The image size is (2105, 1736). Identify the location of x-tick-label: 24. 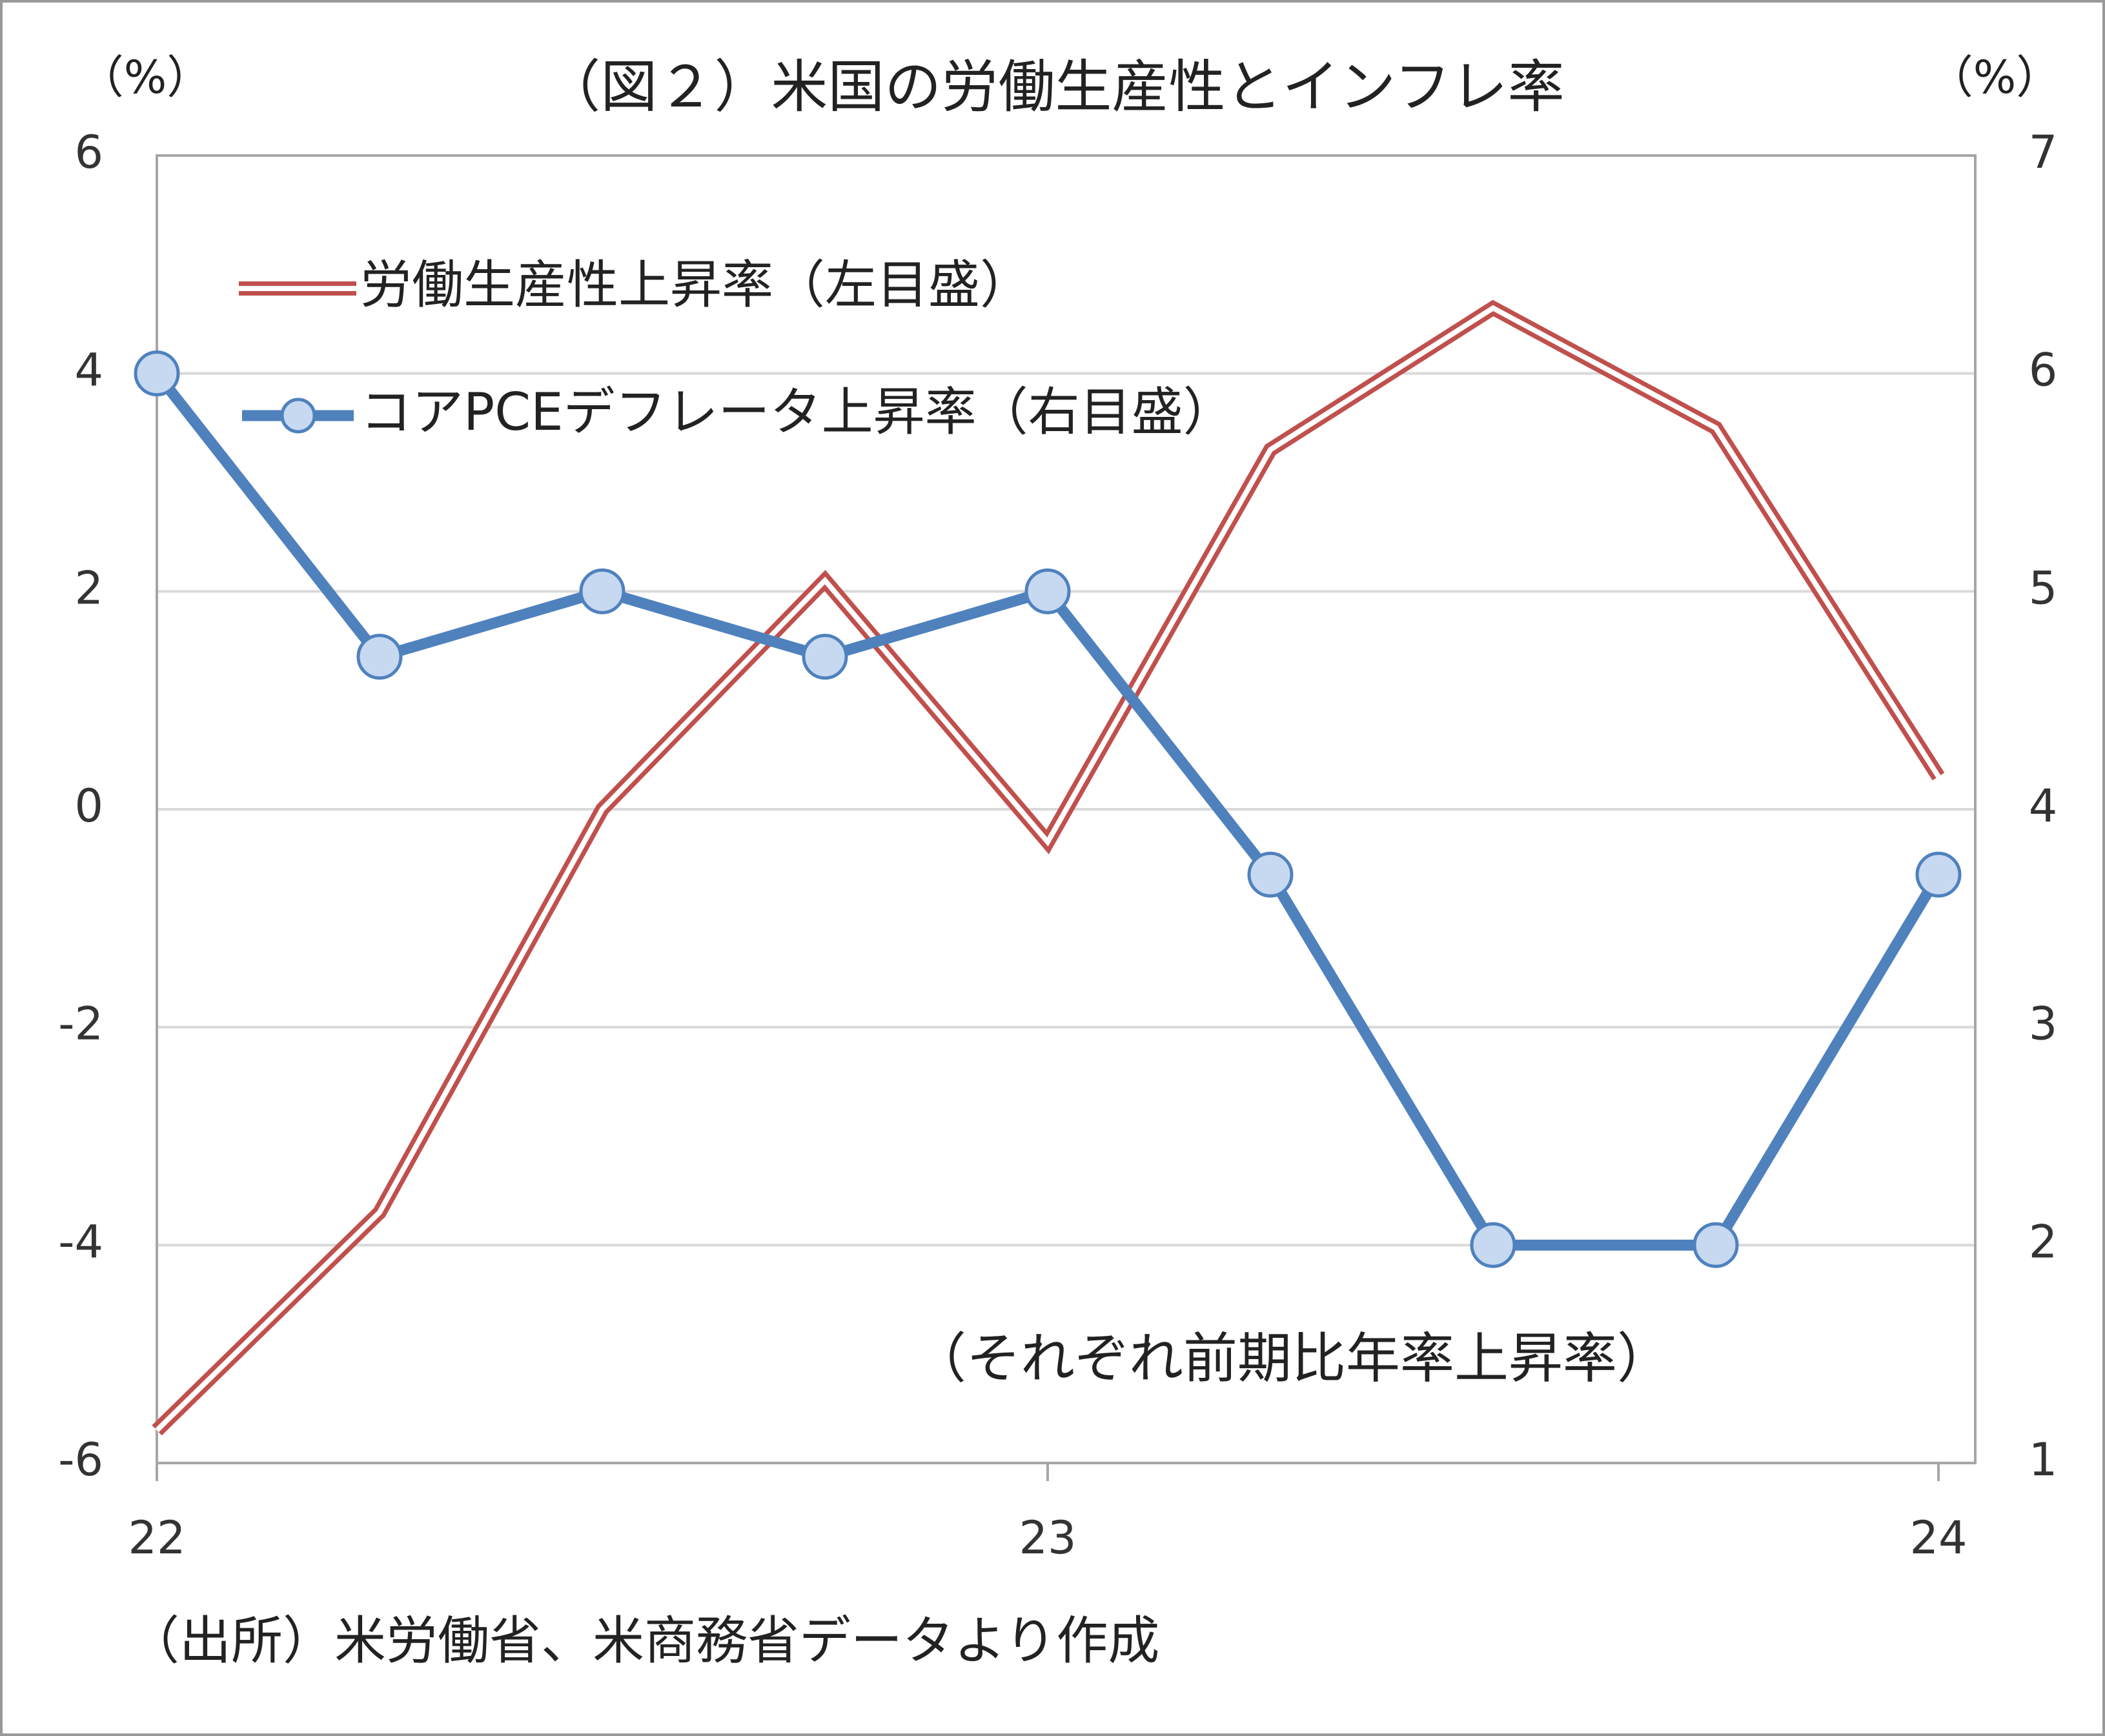
(1938, 1537).